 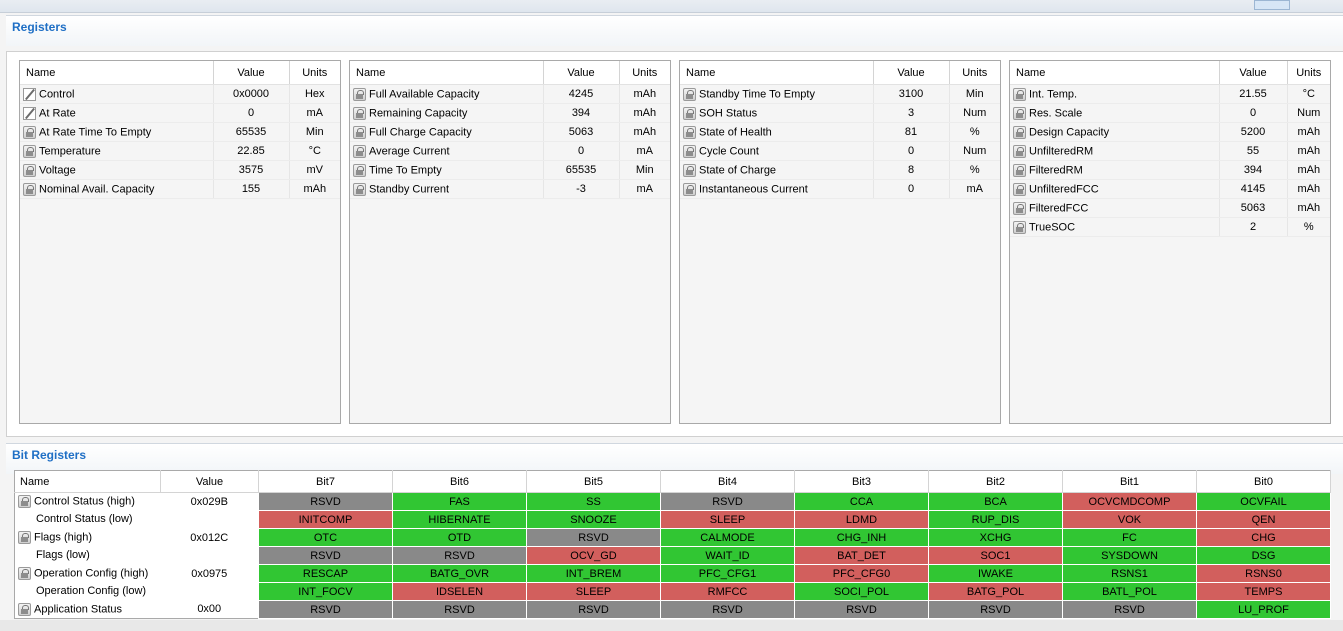 What do you see at coordinates (1263, 481) in the screenshot?
I see `bit-column-header: Bit0` at bounding box center [1263, 481].